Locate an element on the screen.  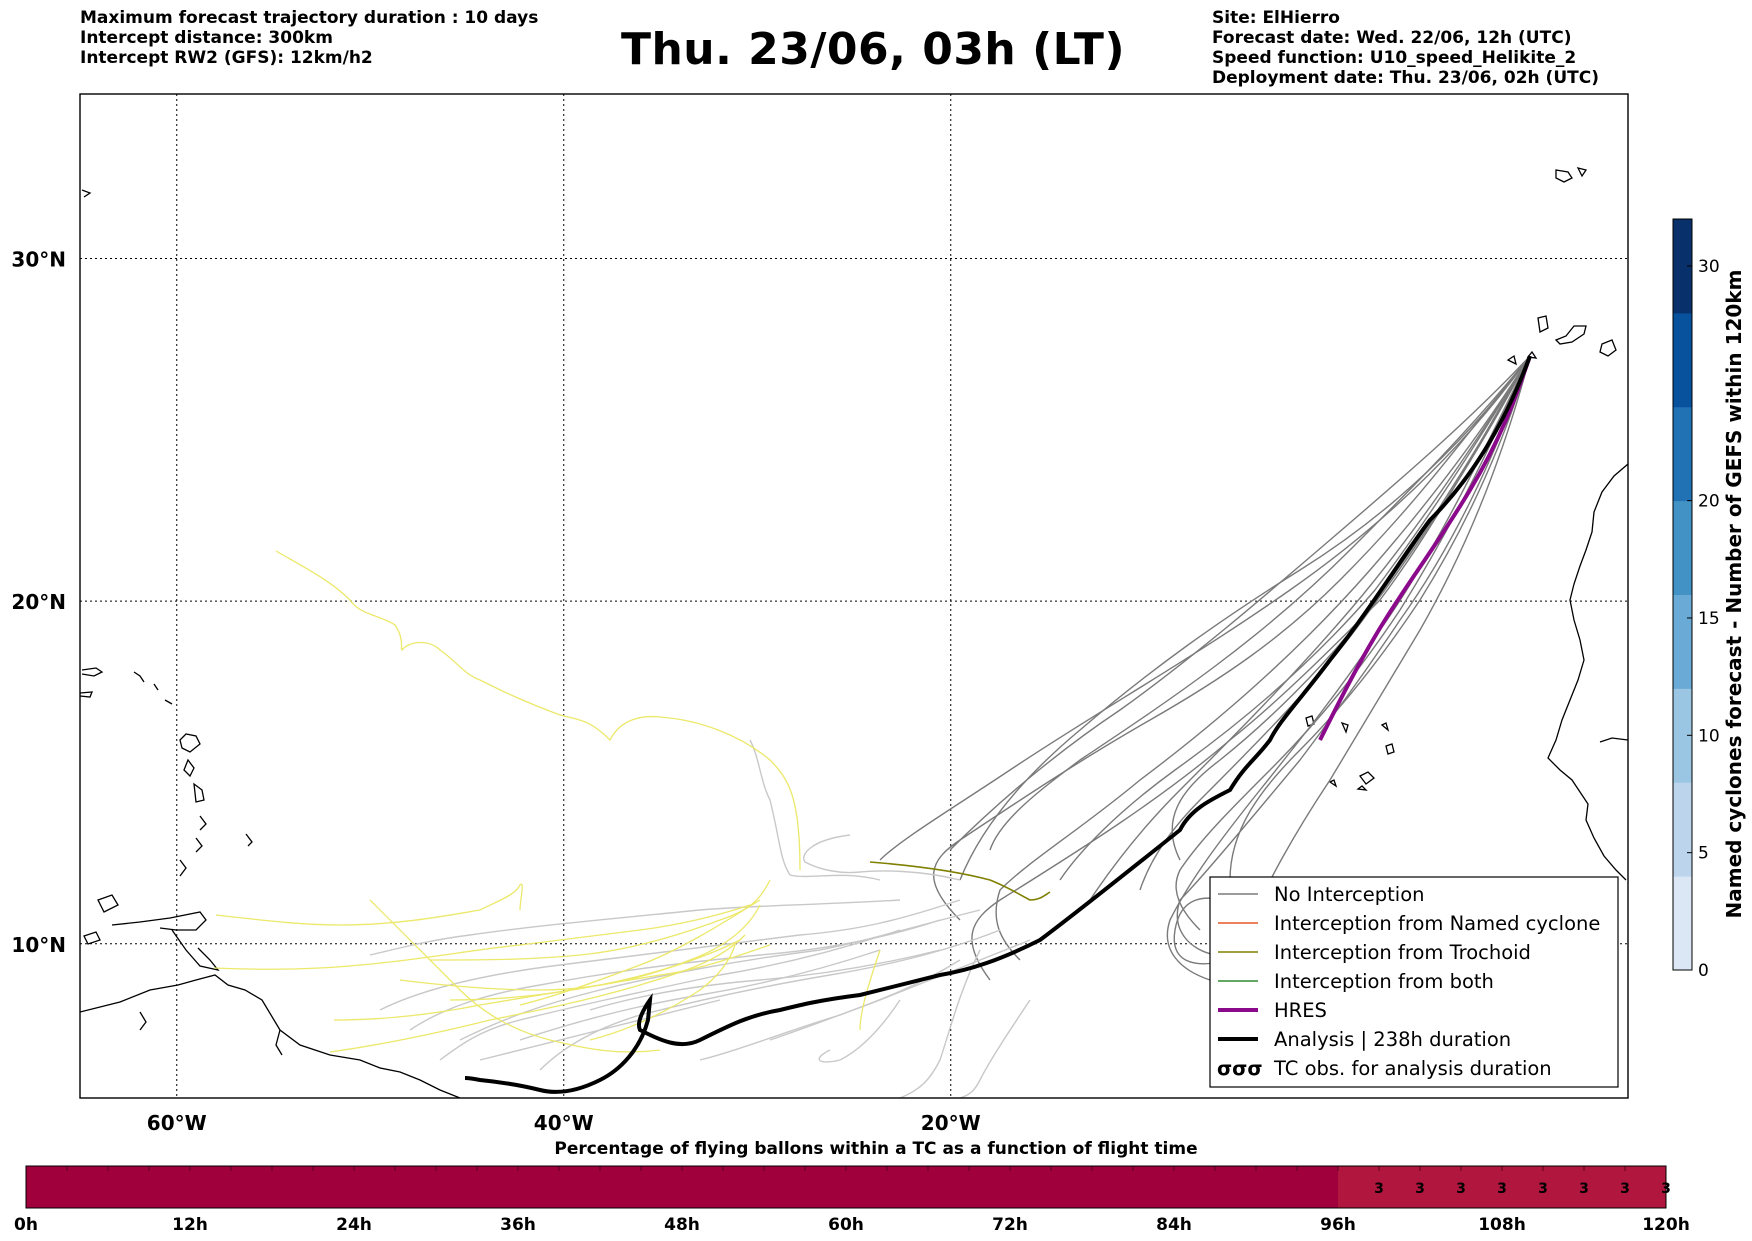
lat-tick-label: 30°N is located at coordinates (38, 259).